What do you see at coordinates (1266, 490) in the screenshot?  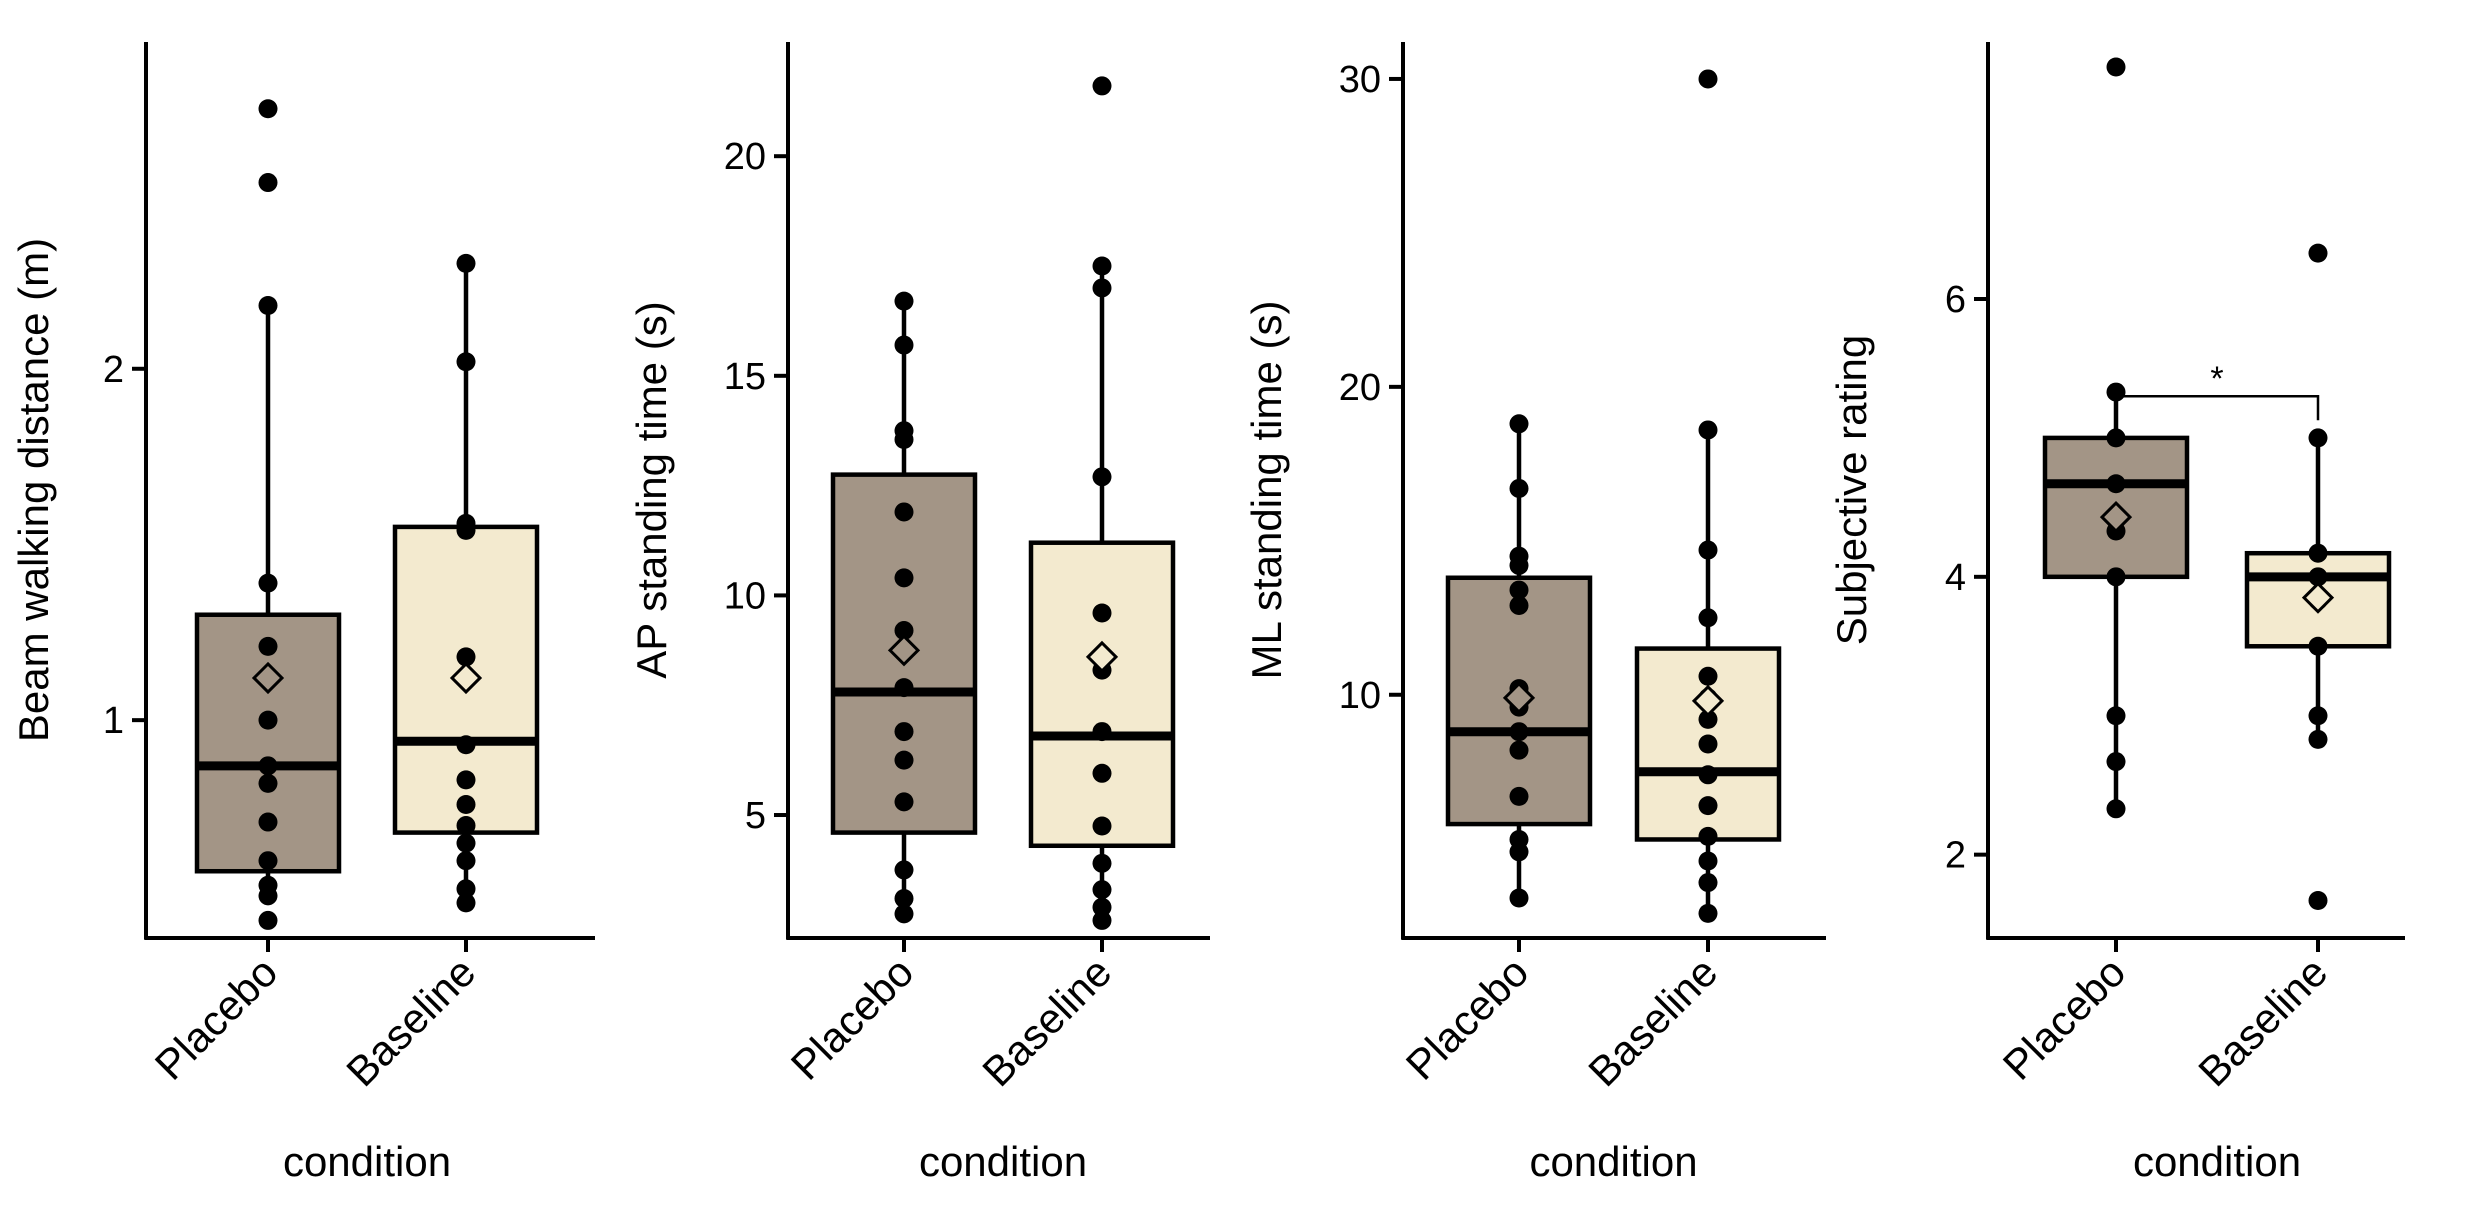 I see `y-axis-title: ML standing time (s)` at bounding box center [1266, 490].